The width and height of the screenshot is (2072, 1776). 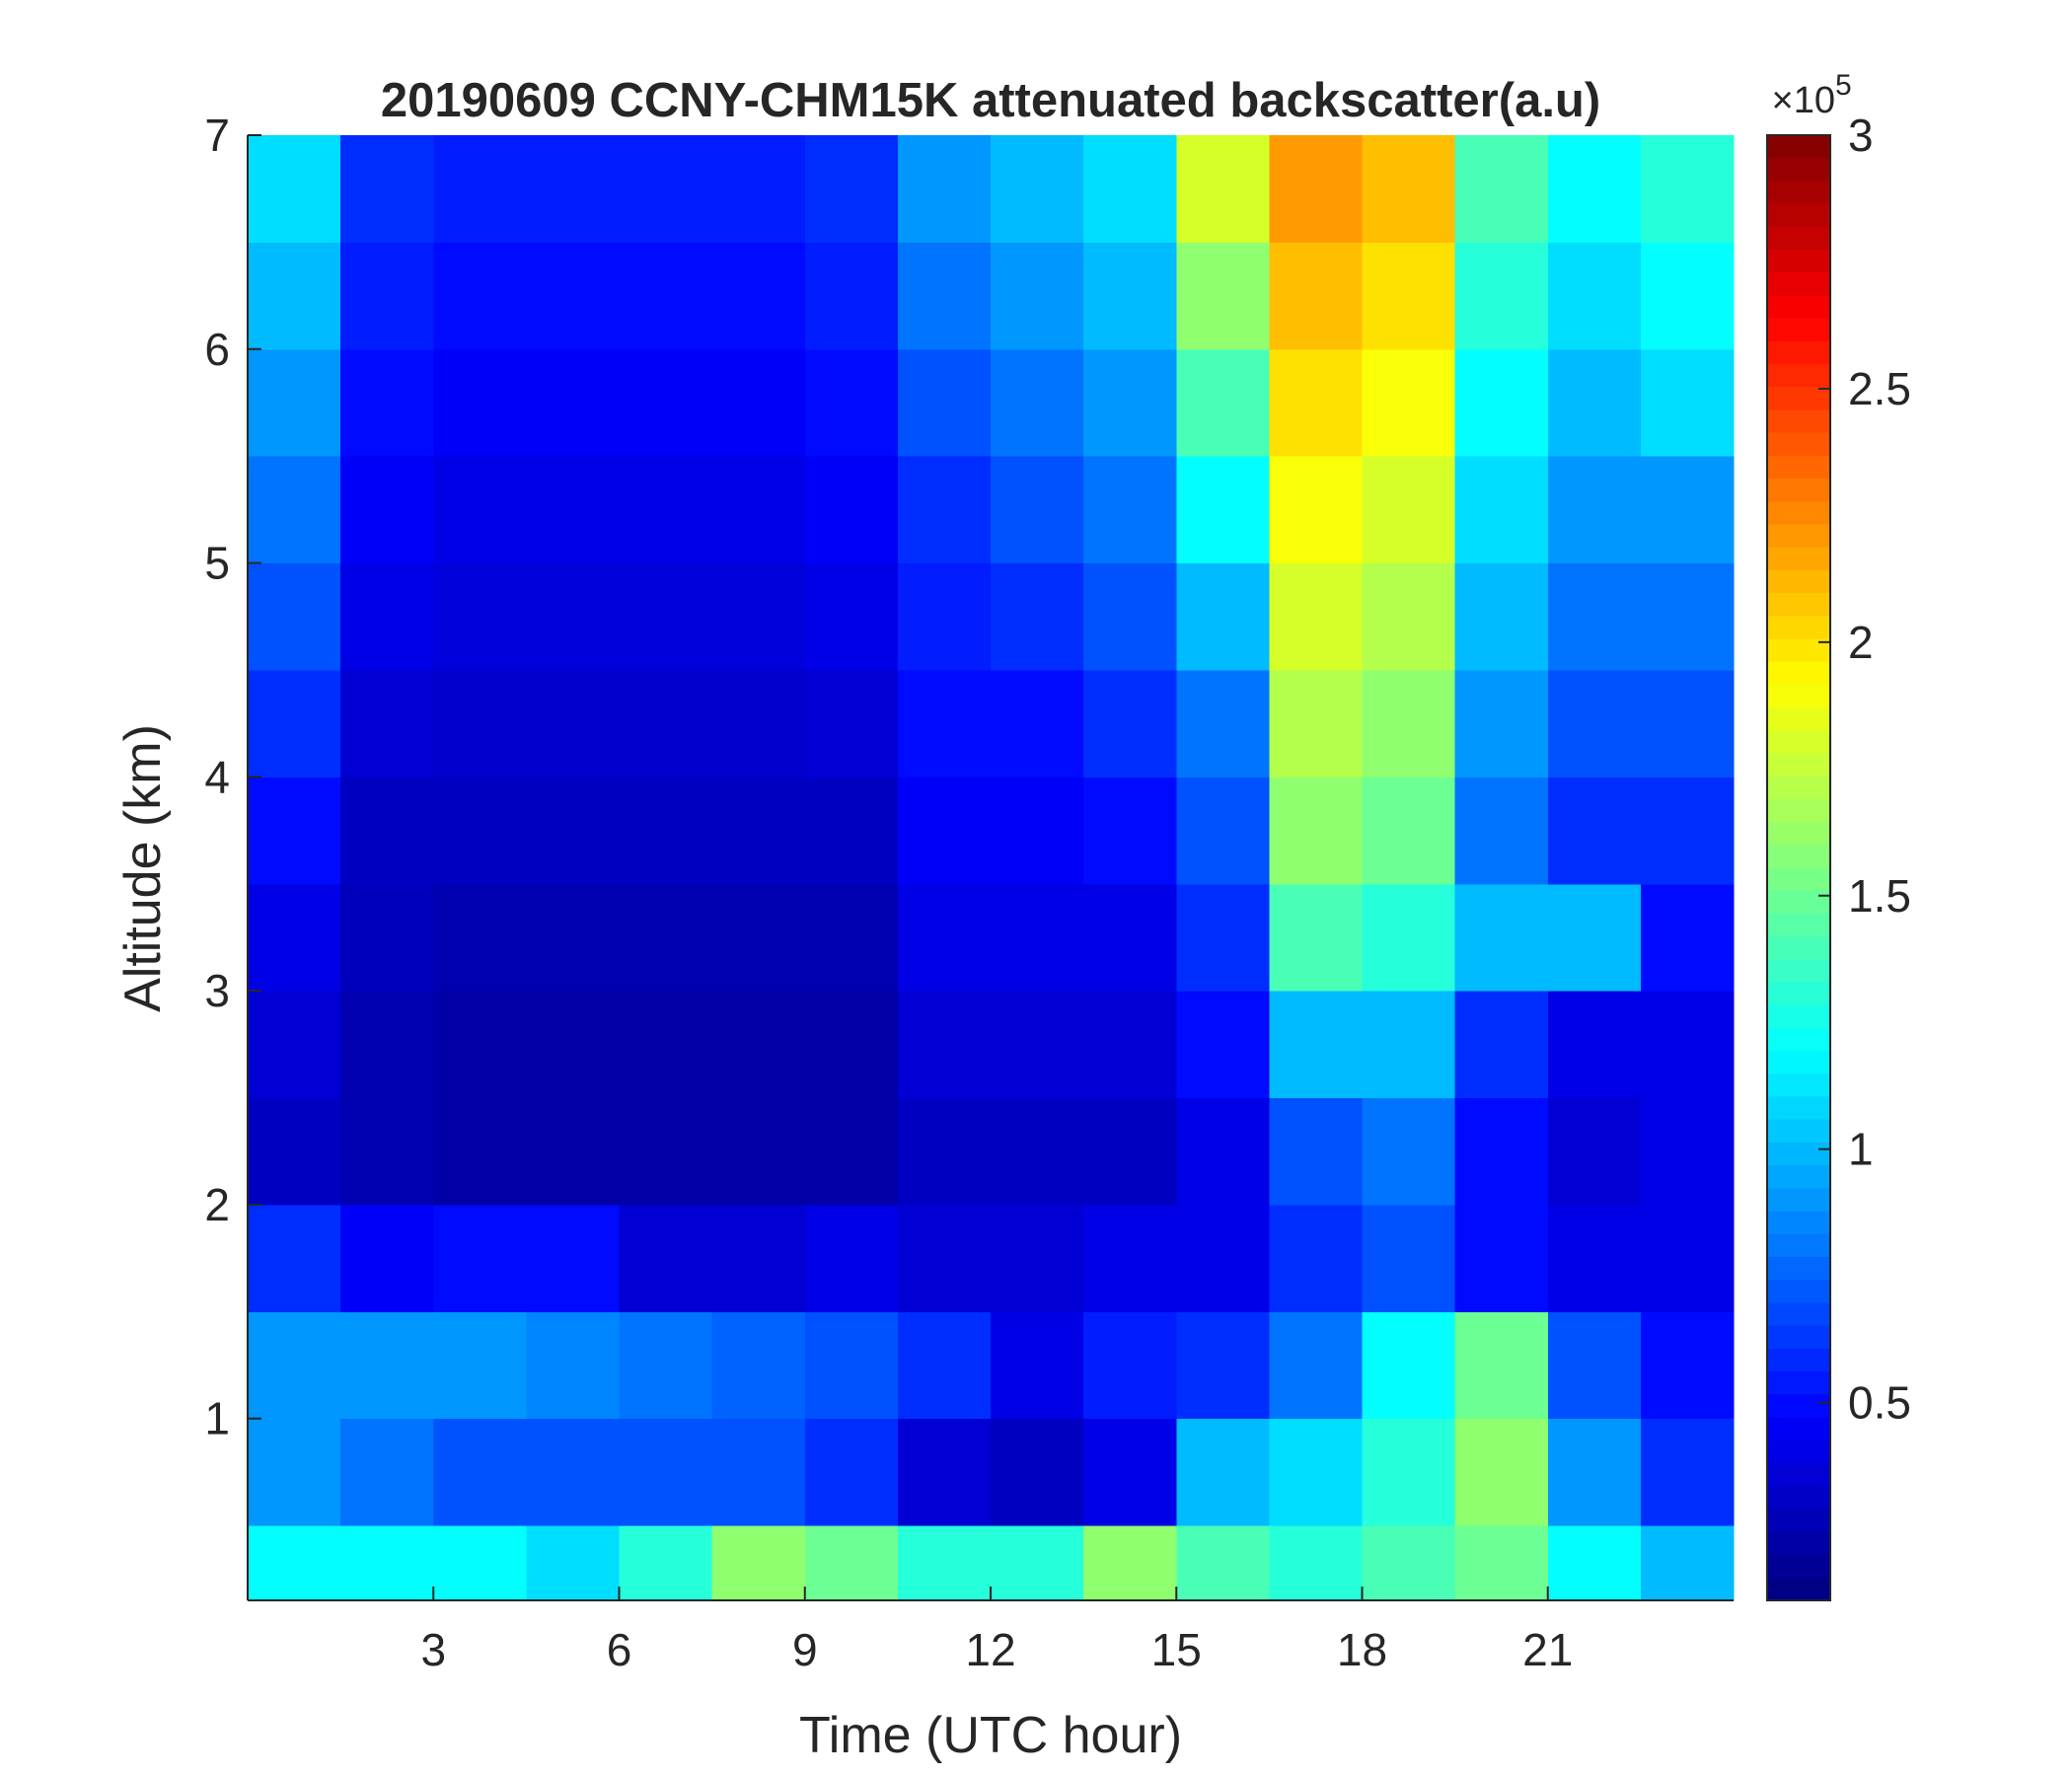 What do you see at coordinates (217, 1418) in the screenshot?
I see `y-tick-label: 1` at bounding box center [217, 1418].